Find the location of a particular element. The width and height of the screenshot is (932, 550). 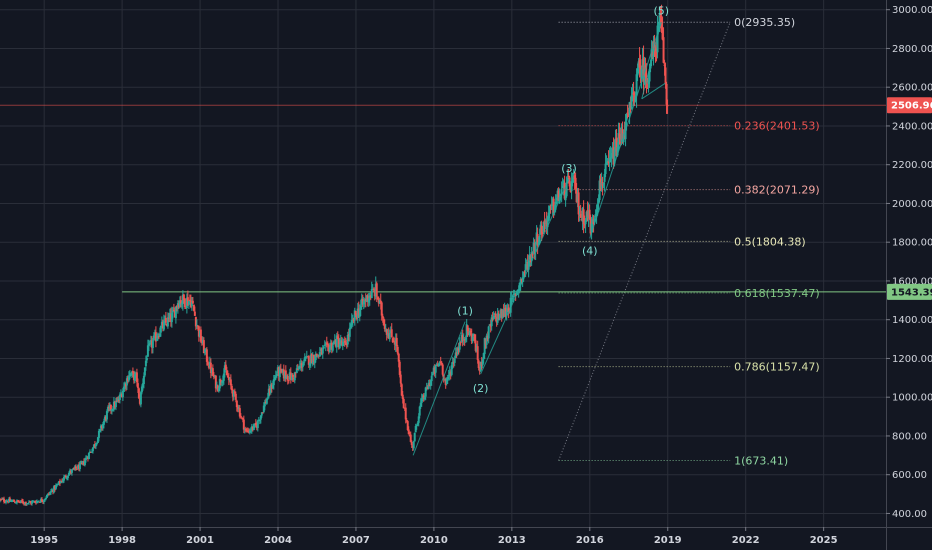

wave-label: (5) is located at coordinates (661, 10).